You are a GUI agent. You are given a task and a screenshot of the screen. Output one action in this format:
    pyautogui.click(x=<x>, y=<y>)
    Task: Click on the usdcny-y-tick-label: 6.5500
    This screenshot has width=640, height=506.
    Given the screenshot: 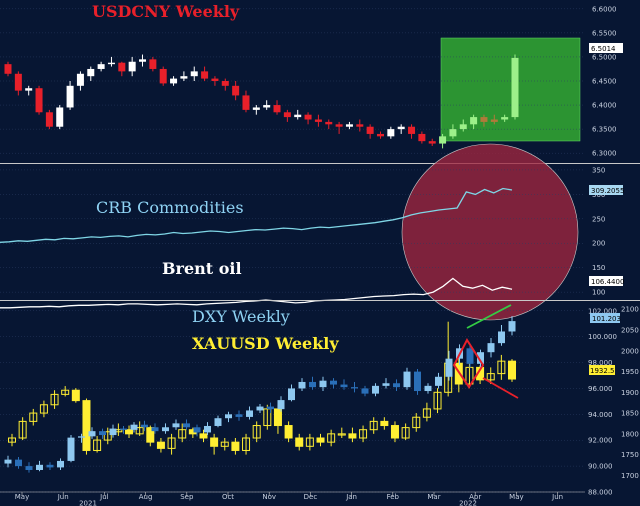 What is the action you would take?
    pyautogui.click(x=604, y=33)
    